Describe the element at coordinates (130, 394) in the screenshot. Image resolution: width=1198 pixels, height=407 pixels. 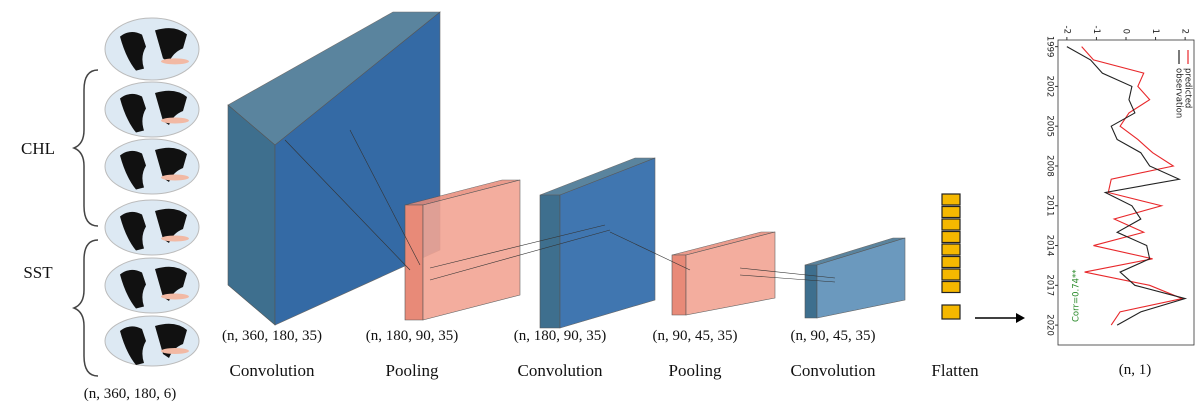
I see `input-shape: (n, 360, 180, 6)` at that location.